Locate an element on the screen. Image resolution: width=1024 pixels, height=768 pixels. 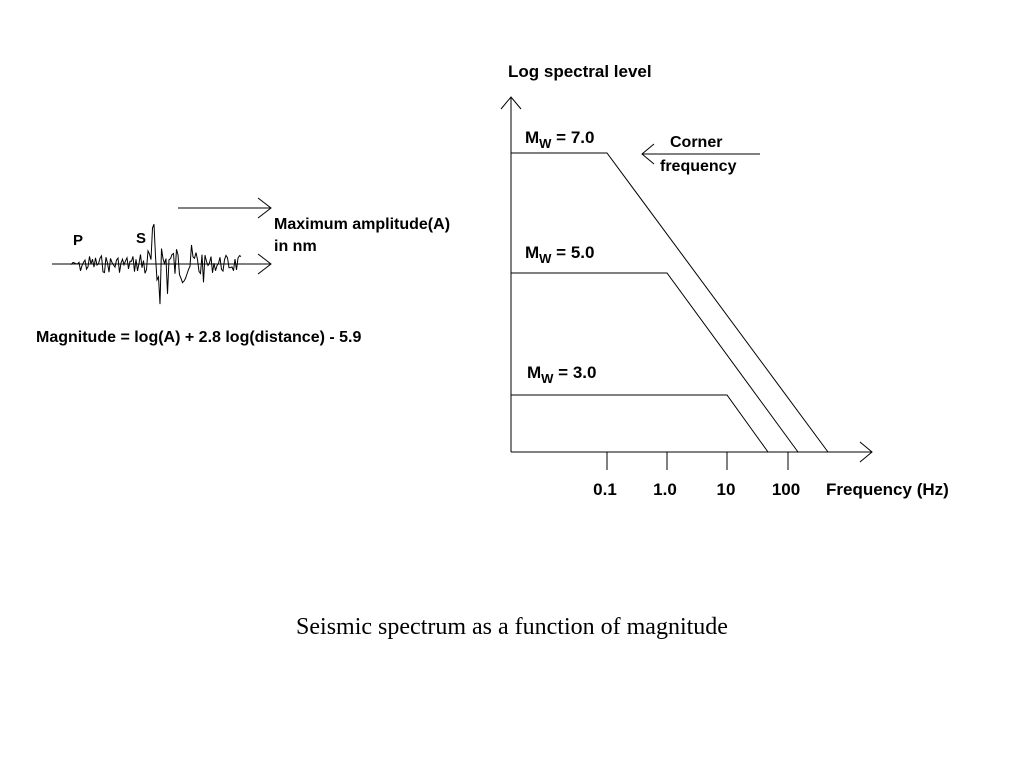
x-axis-label: Frequency (Hz) is located at coordinates (887, 489).